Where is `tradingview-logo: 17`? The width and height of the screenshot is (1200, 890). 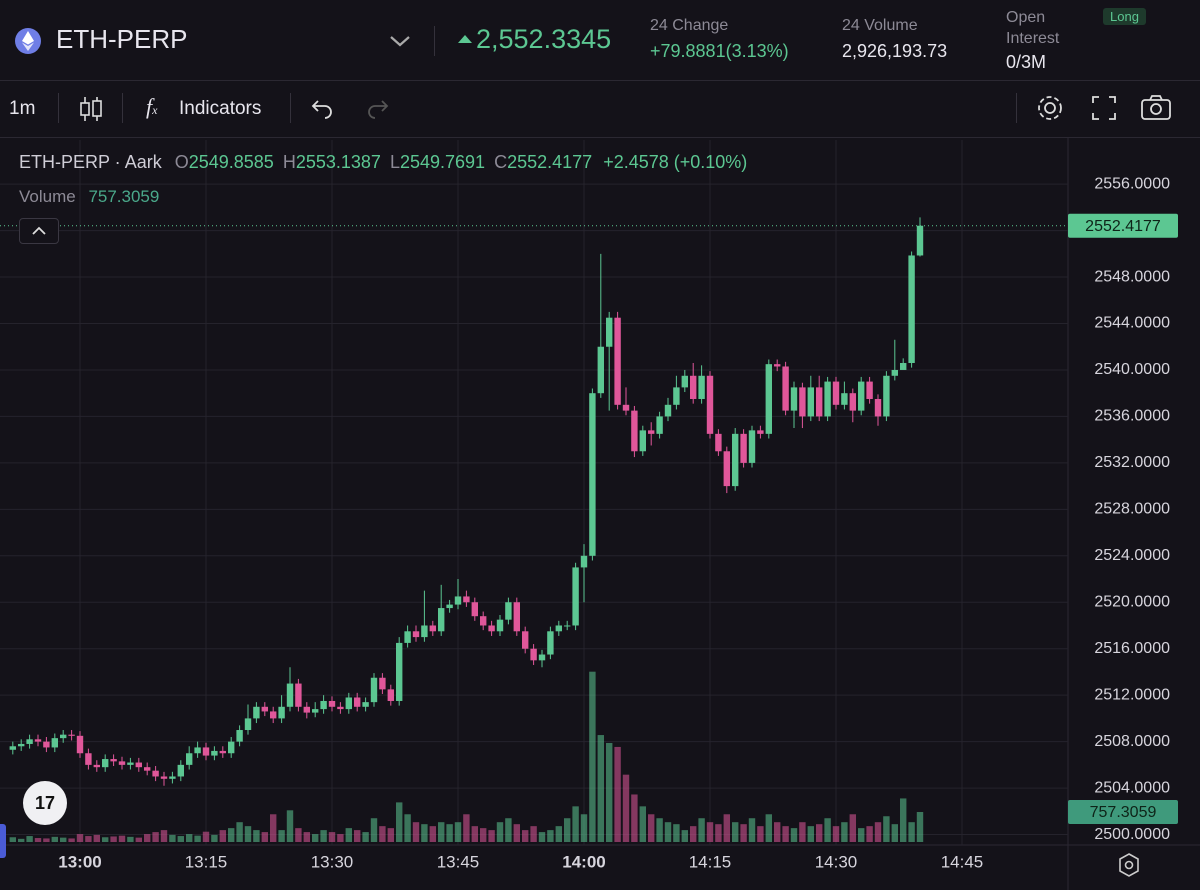
tradingview-logo: 17 is located at coordinates (45, 803).